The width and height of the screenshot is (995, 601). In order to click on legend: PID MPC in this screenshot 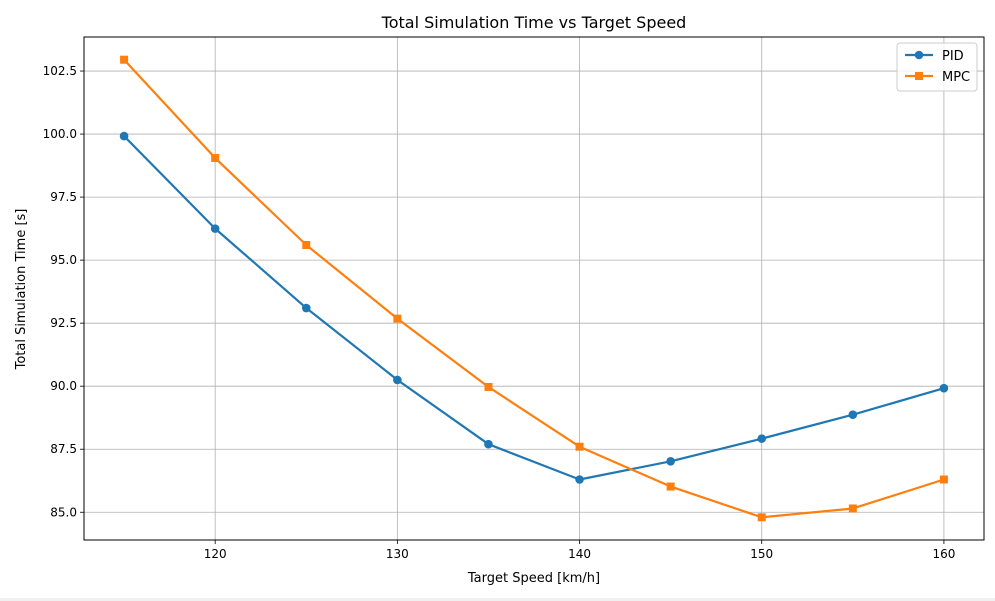, I will do `click(937, 67)`.